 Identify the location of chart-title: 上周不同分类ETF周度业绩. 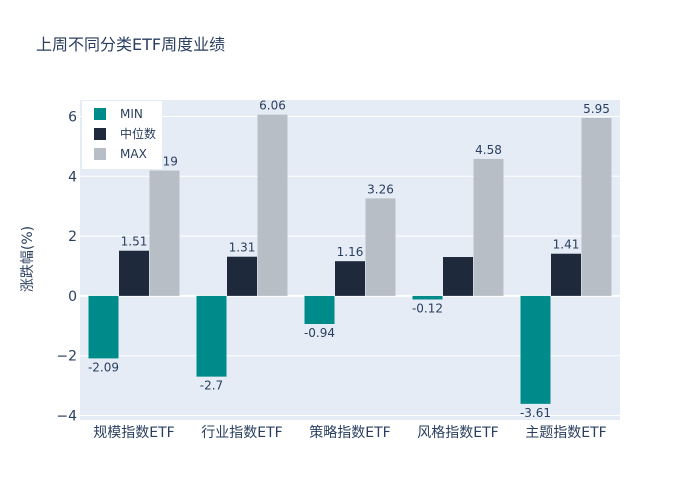
(130, 44).